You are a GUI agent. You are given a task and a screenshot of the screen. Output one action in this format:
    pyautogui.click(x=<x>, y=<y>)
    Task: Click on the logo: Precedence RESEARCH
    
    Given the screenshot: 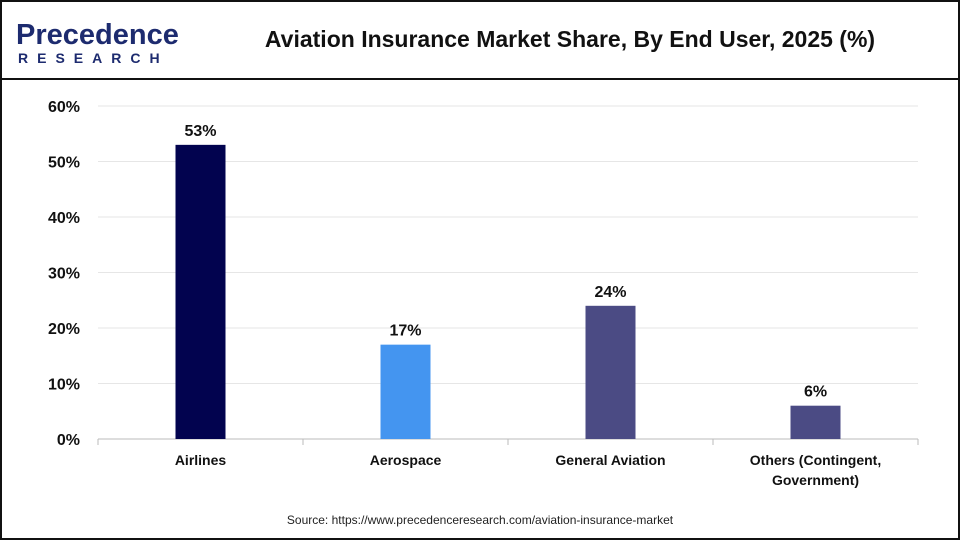 What is the action you would take?
    pyautogui.click(x=97, y=43)
    